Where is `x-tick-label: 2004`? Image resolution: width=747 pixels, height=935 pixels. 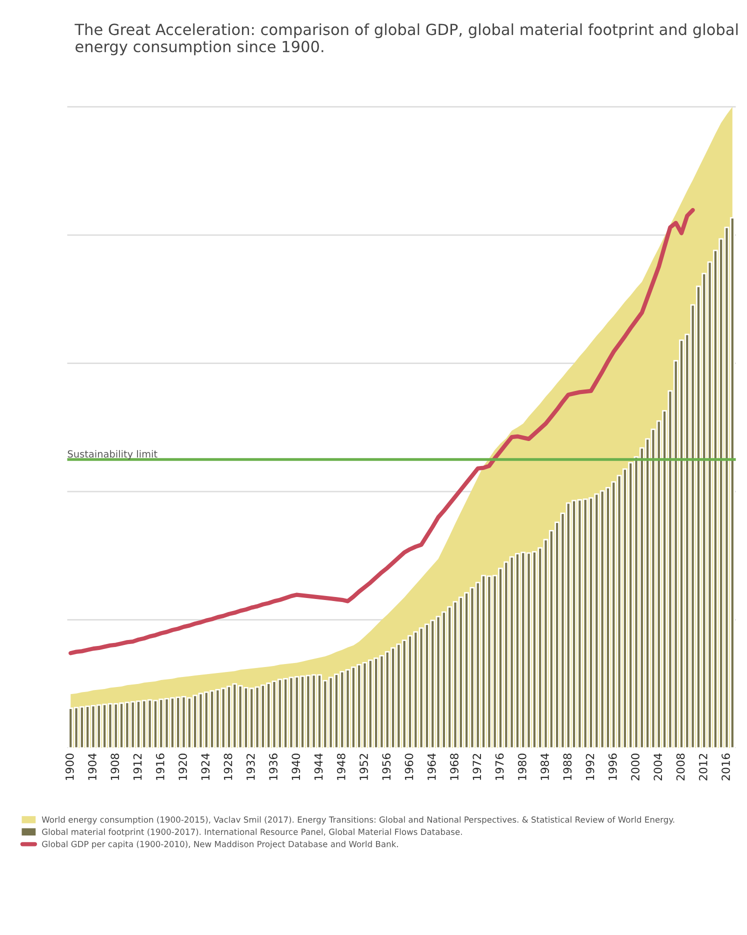
x-tick-label: 2004 is located at coordinates (658, 766).